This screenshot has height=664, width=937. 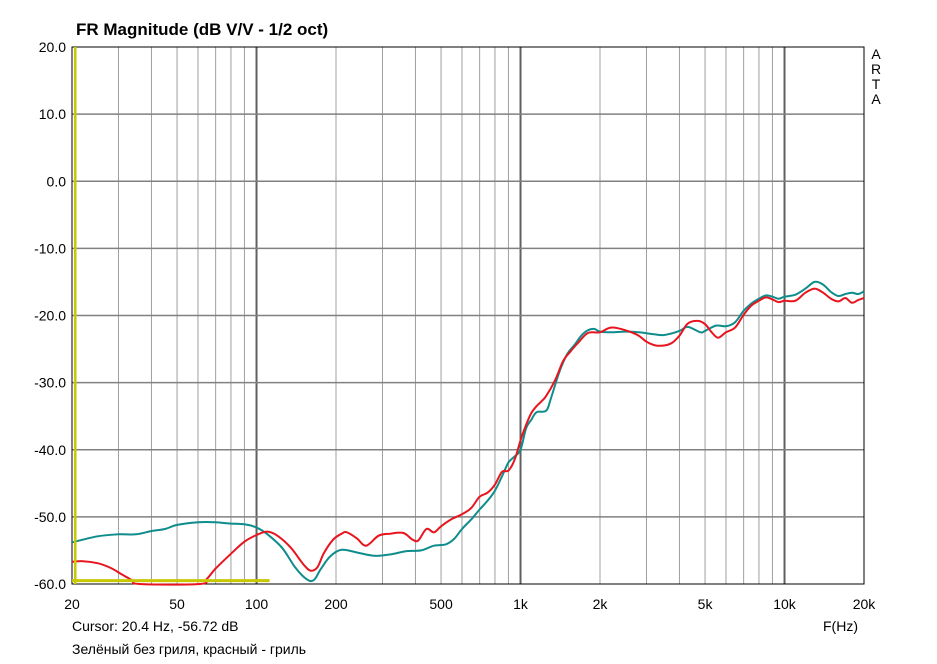 I want to click on brand-letter: T, so click(x=876, y=84).